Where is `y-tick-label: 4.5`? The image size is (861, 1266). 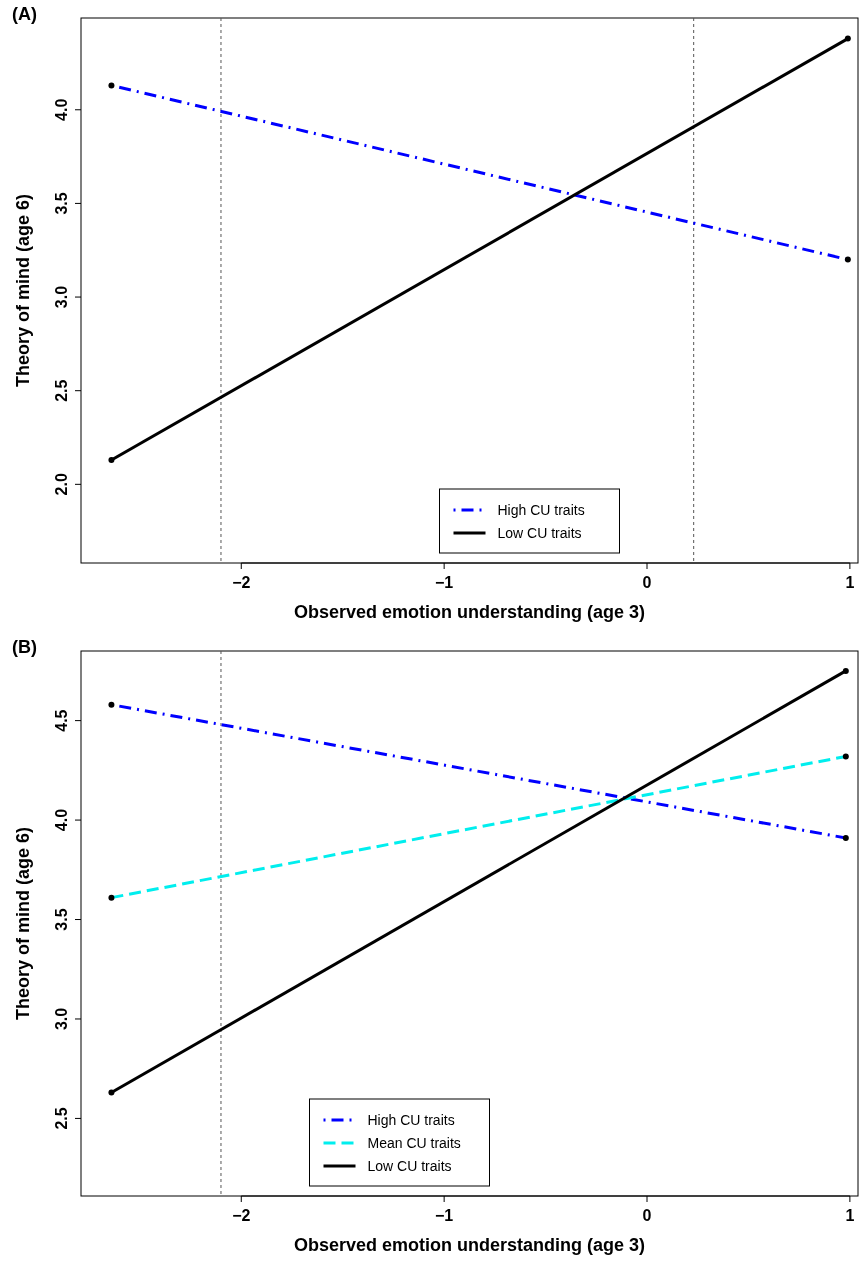 y-tick-label: 4.5 is located at coordinates (61, 720).